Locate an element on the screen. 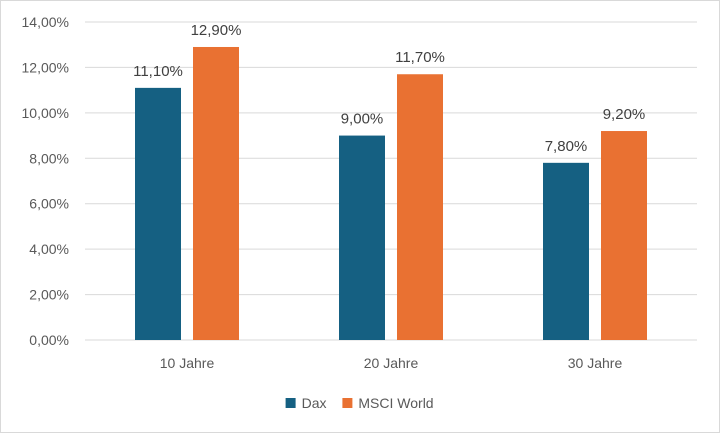 This screenshot has height=433, width=720. legend-label: Dax is located at coordinates (314, 403).